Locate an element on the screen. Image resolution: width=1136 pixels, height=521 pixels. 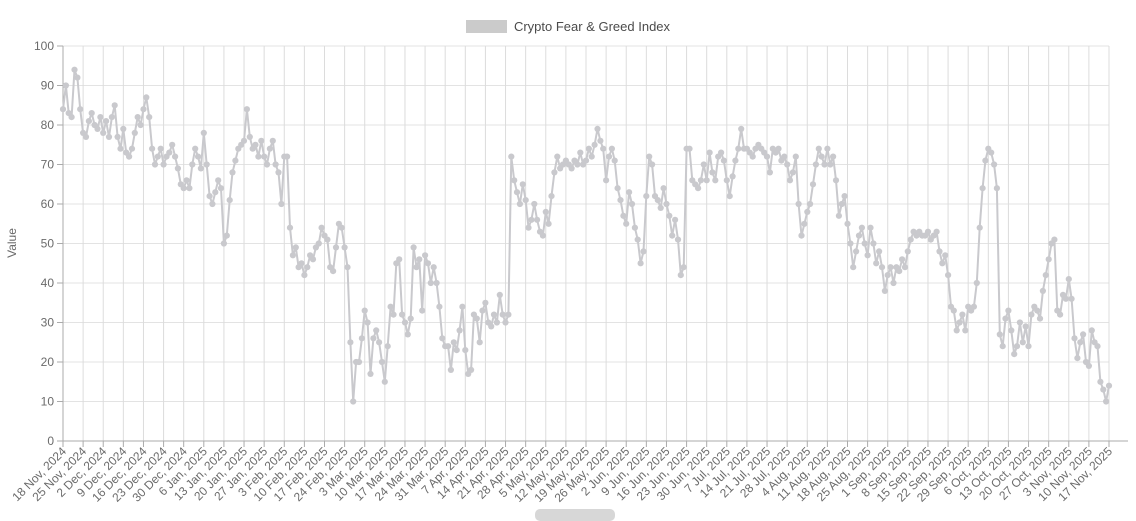
y-tick-label: 0 is located at coordinates (50, 441).